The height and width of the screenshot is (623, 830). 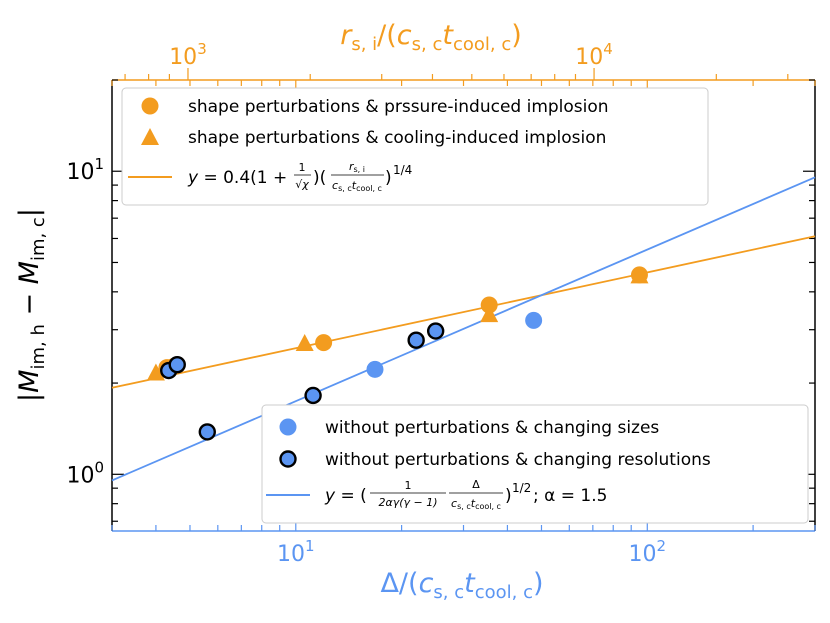 What do you see at coordinates (288, 459) in the screenshot?
I see `legend-blue-black-edge-marker` at bounding box center [288, 459].